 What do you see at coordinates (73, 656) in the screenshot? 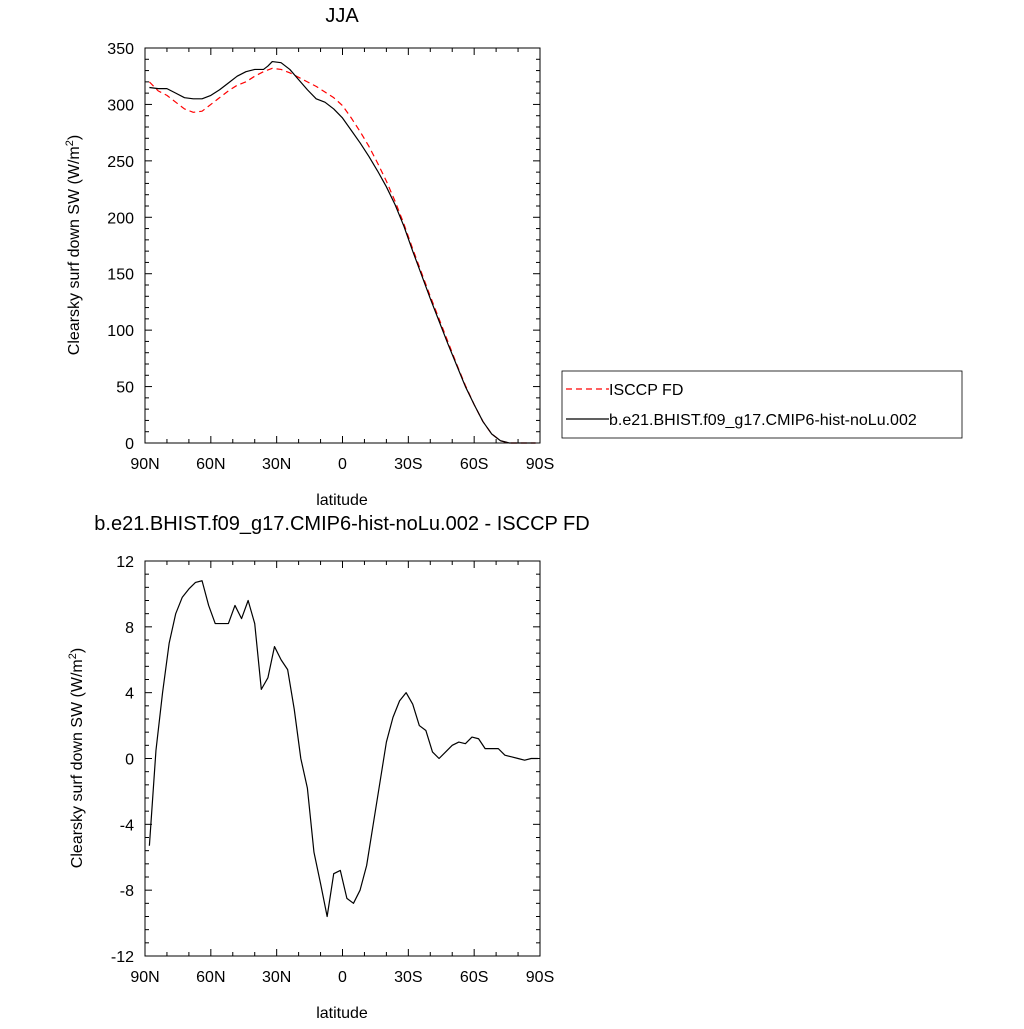
I see `panel-bottom-ylabel-sup: 2` at bounding box center [73, 656].